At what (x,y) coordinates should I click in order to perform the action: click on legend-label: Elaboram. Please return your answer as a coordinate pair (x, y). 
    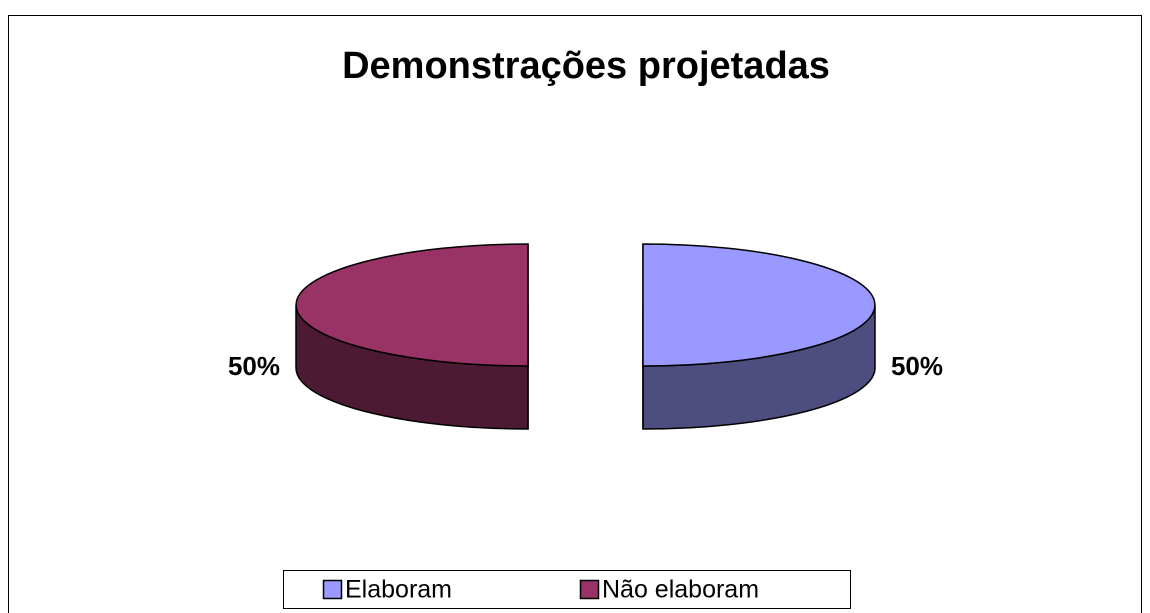
    Looking at the image, I should click on (398, 590).